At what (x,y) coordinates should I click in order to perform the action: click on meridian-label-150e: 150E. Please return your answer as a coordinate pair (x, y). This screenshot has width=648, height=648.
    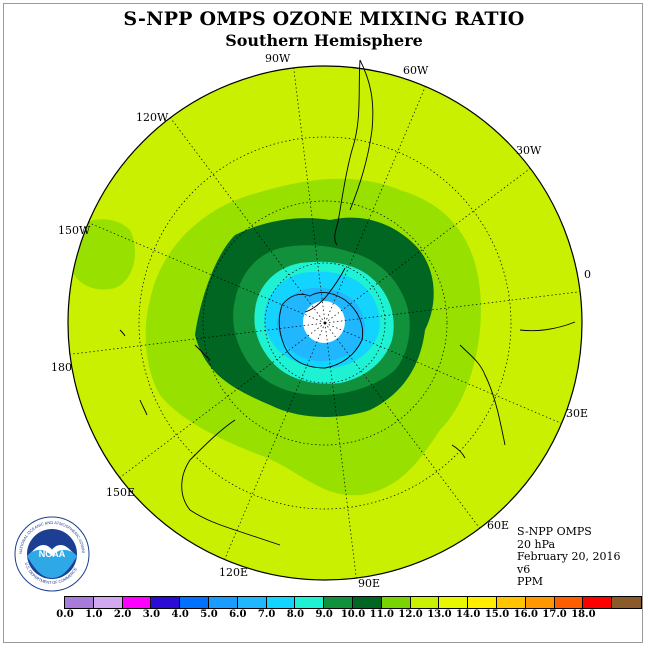
    Looking at the image, I should click on (121, 492).